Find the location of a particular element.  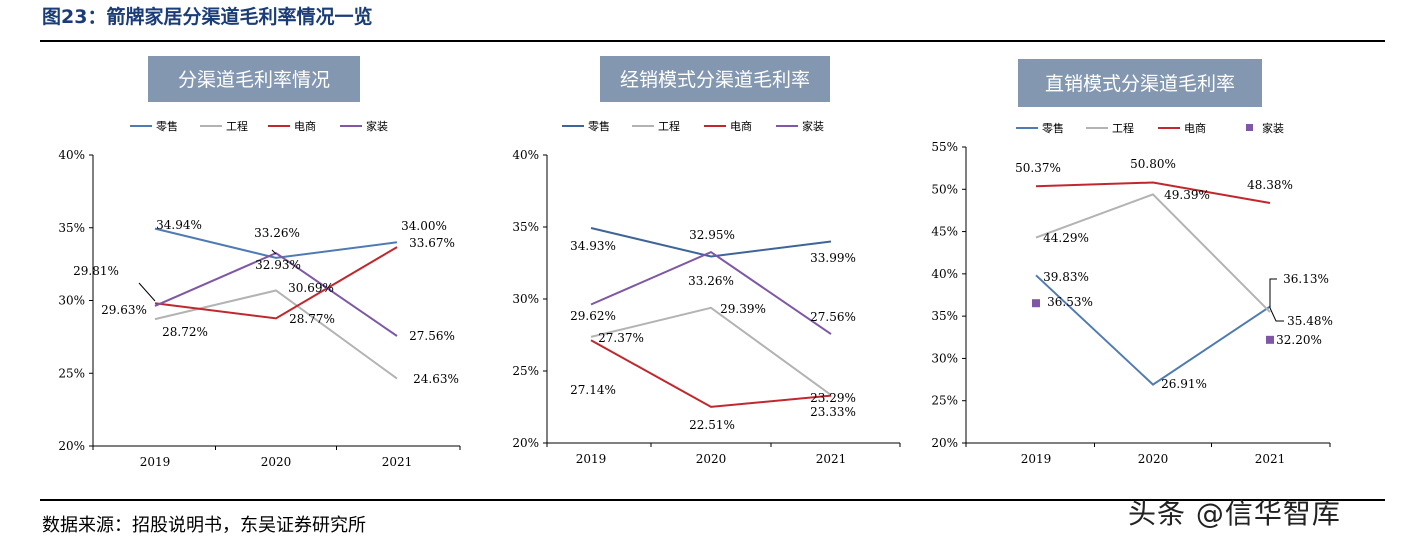

legend-marker is located at coordinates (1249, 127).